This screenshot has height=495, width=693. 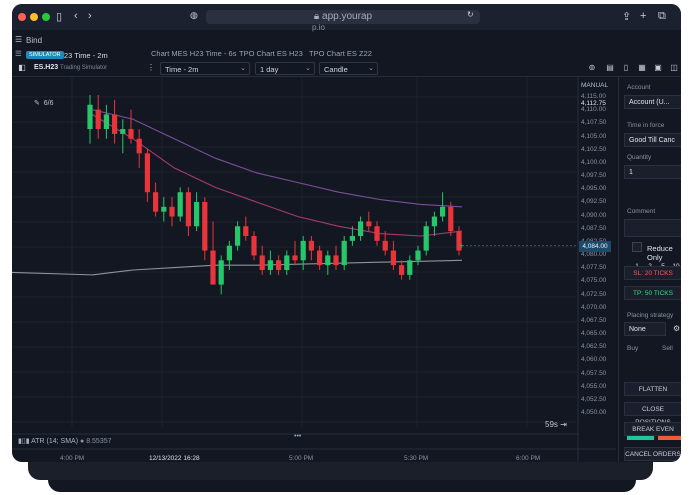 What do you see at coordinates (594, 360) in the screenshot?
I see `price-tick-label: 4,060.00` at bounding box center [594, 360].